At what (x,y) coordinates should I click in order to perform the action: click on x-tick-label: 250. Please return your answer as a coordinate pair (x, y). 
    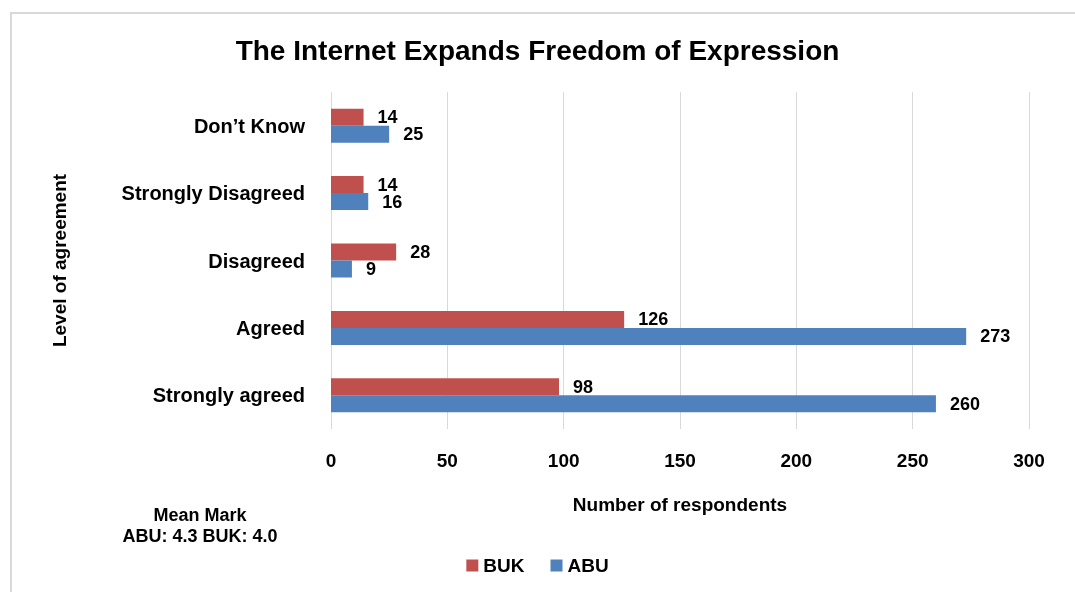
    Looking at the image, I should click on (912, 460).